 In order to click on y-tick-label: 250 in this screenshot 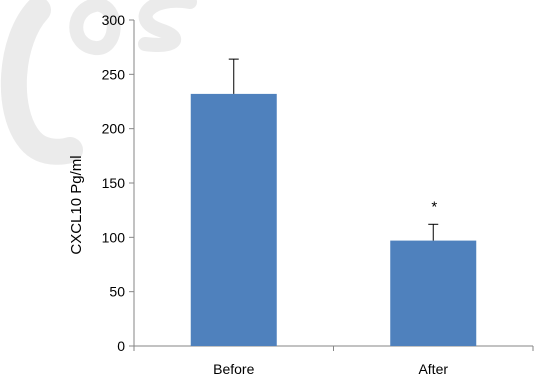, I will do `click(114, 74)`.